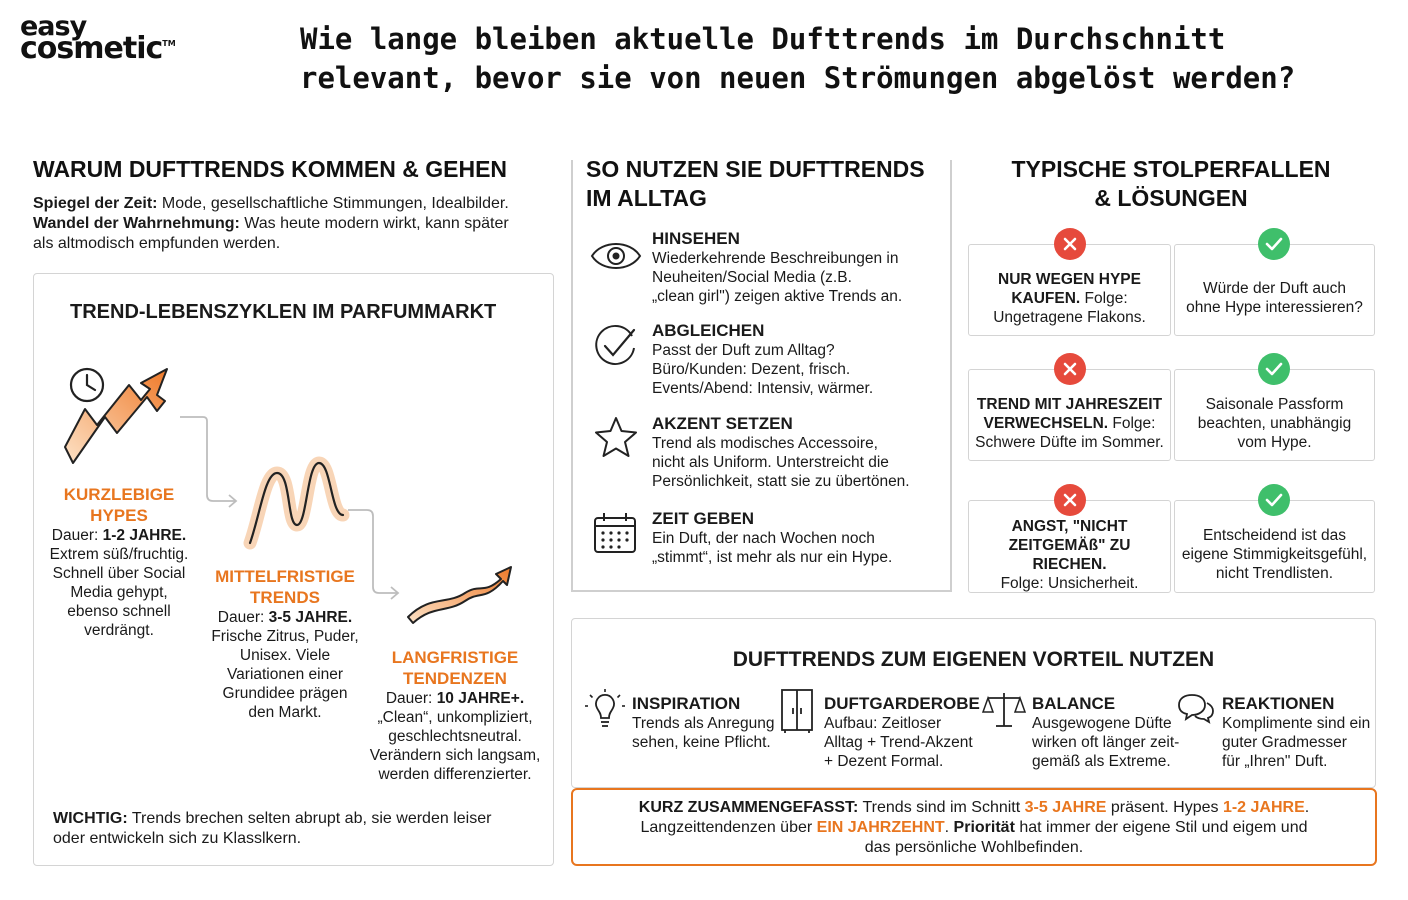 Image resolution: width=1408 pixels, height=900 pixels. What do you see at coordinates (1101, 761) in the screenshot?
I see `advantage-line: gemäß als Extreme.` at bounding box center [1101, 761].